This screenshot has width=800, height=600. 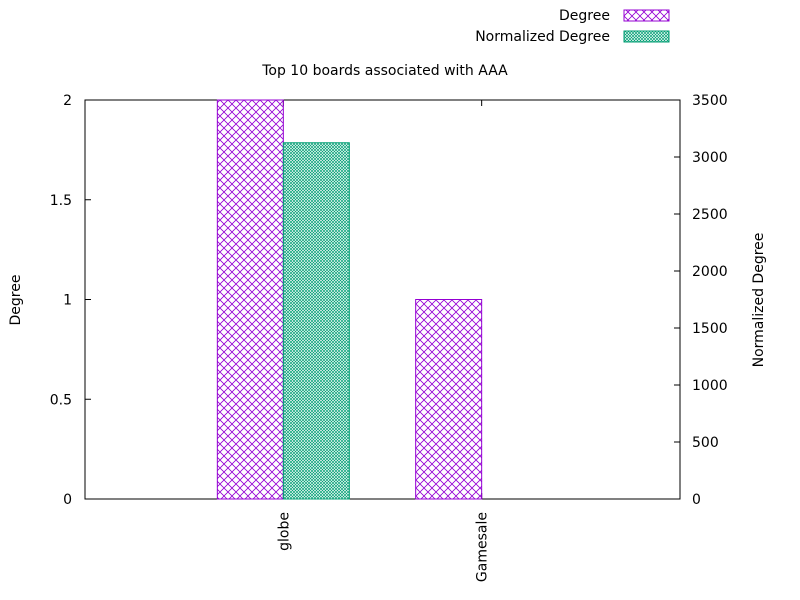 I want to click on y2-axis-label: Normalized Degree, so click(x=759, y=300).